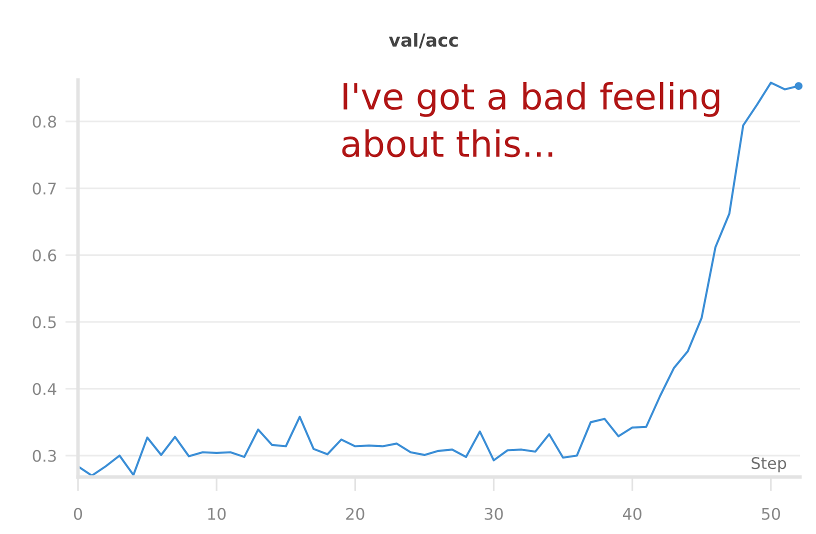 This screenshot has width=816, height=534. Describe the element at coordinates (44, 322) in the screenshot. I see `y-tick-label: 0.5` at that location.